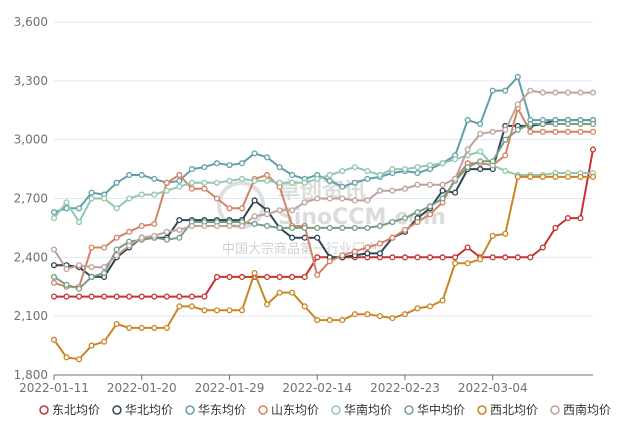 The width and height of the screenshot is (642, 431). What do you see at coordinates (142, 410) in the screenshot?
I see `legend-item: 华北均价` at bounding box center [142, 410].